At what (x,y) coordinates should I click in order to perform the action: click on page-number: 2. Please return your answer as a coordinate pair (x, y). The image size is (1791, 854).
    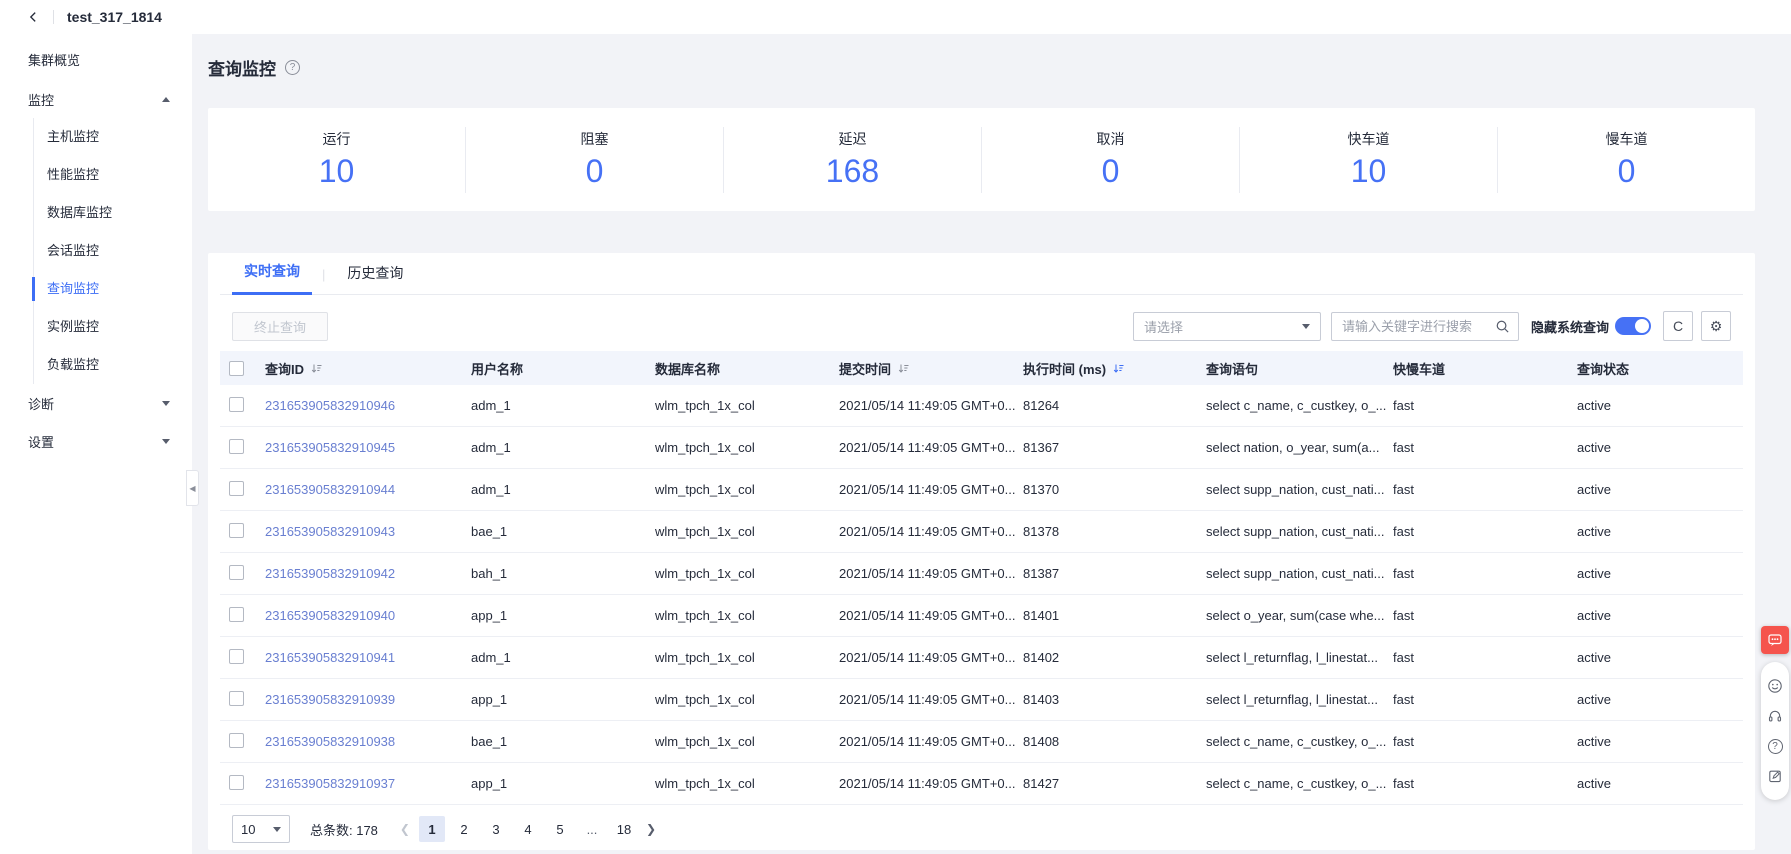
    Looking at the image, I should click on (464, 829).